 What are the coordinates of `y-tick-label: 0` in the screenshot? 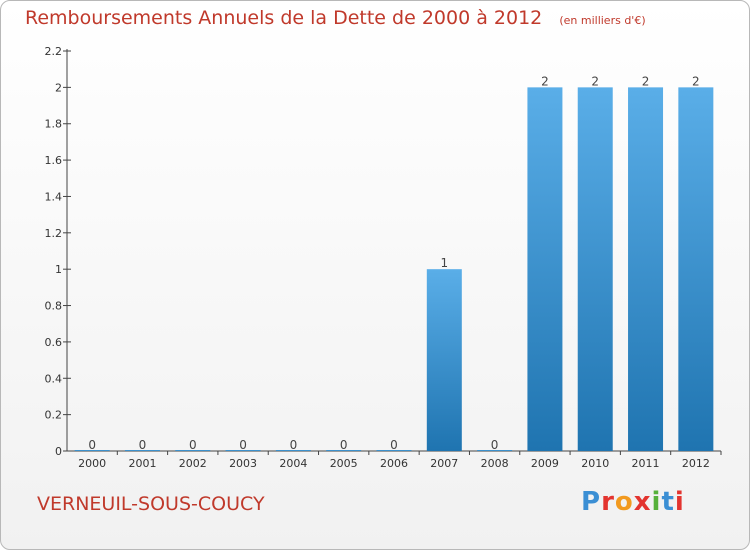 It's located at (58, 451).